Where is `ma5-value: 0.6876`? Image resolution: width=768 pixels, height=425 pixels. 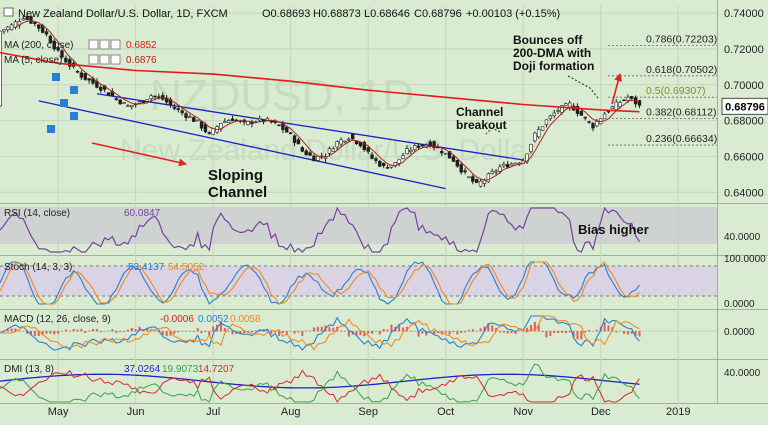 ma5-value: 0.6876 is located at coordinates (141, 60).